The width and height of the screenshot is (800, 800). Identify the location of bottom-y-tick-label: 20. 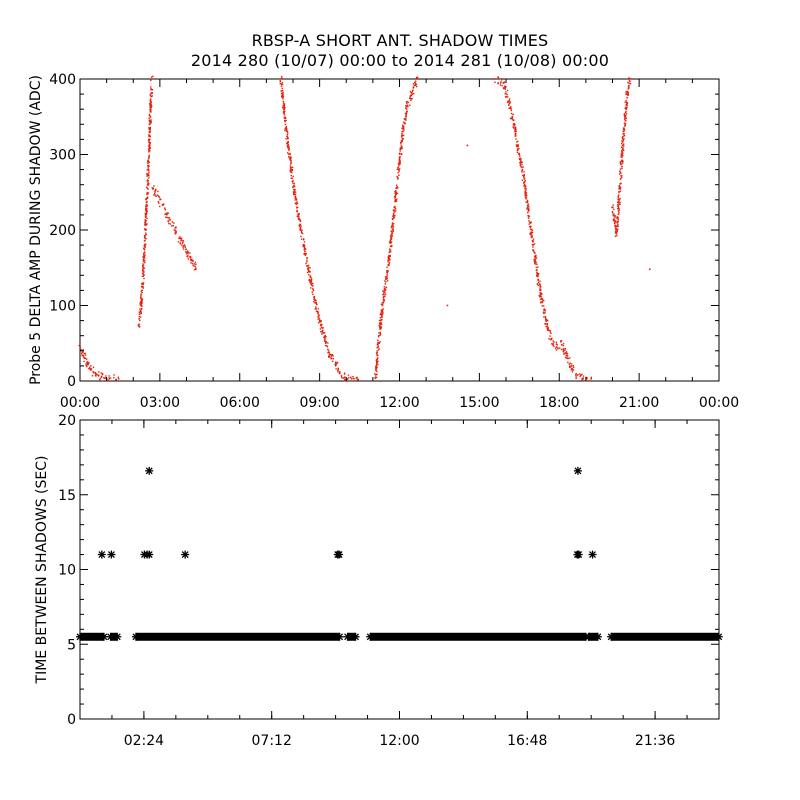
(67, 421).